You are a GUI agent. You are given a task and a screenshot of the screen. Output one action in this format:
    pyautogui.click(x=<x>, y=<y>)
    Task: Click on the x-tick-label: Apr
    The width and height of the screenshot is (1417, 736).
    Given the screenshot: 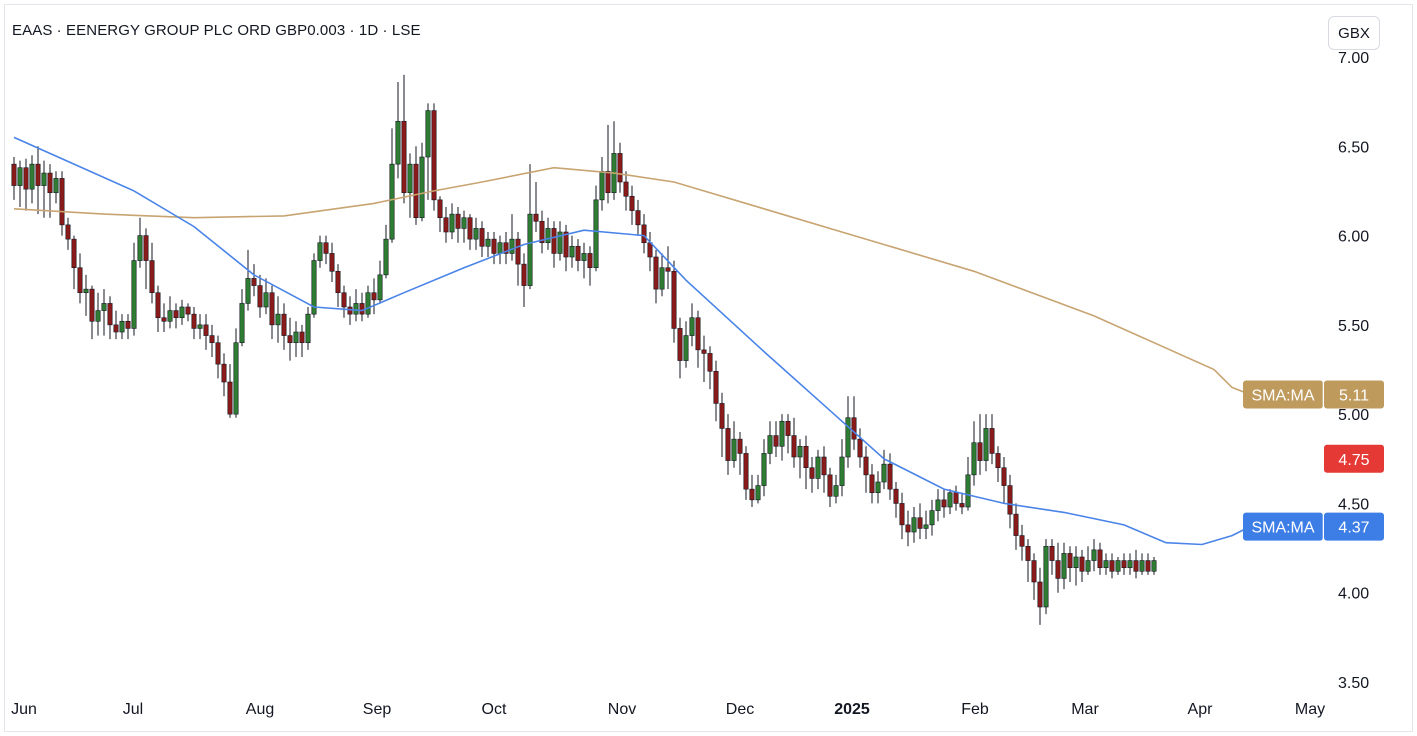 What is the action you would take?
    pyautogui.click(x=1201, y=709)
    